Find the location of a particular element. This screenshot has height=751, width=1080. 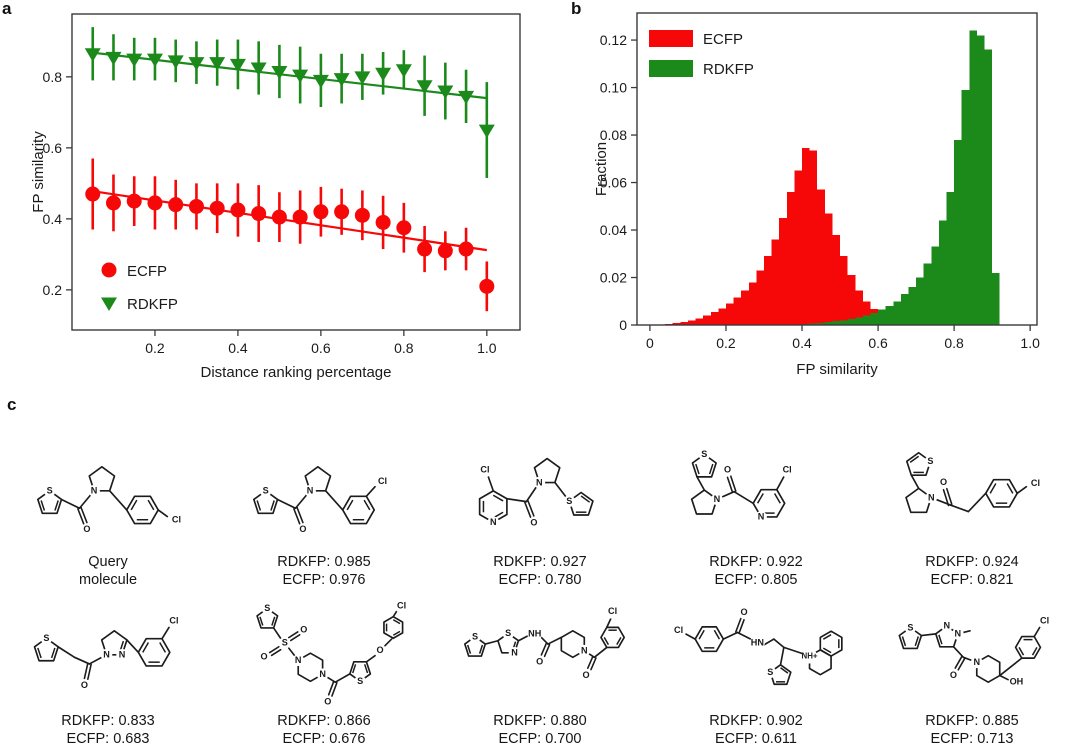

panel-label-a: a is located at coordinates (7, 9).